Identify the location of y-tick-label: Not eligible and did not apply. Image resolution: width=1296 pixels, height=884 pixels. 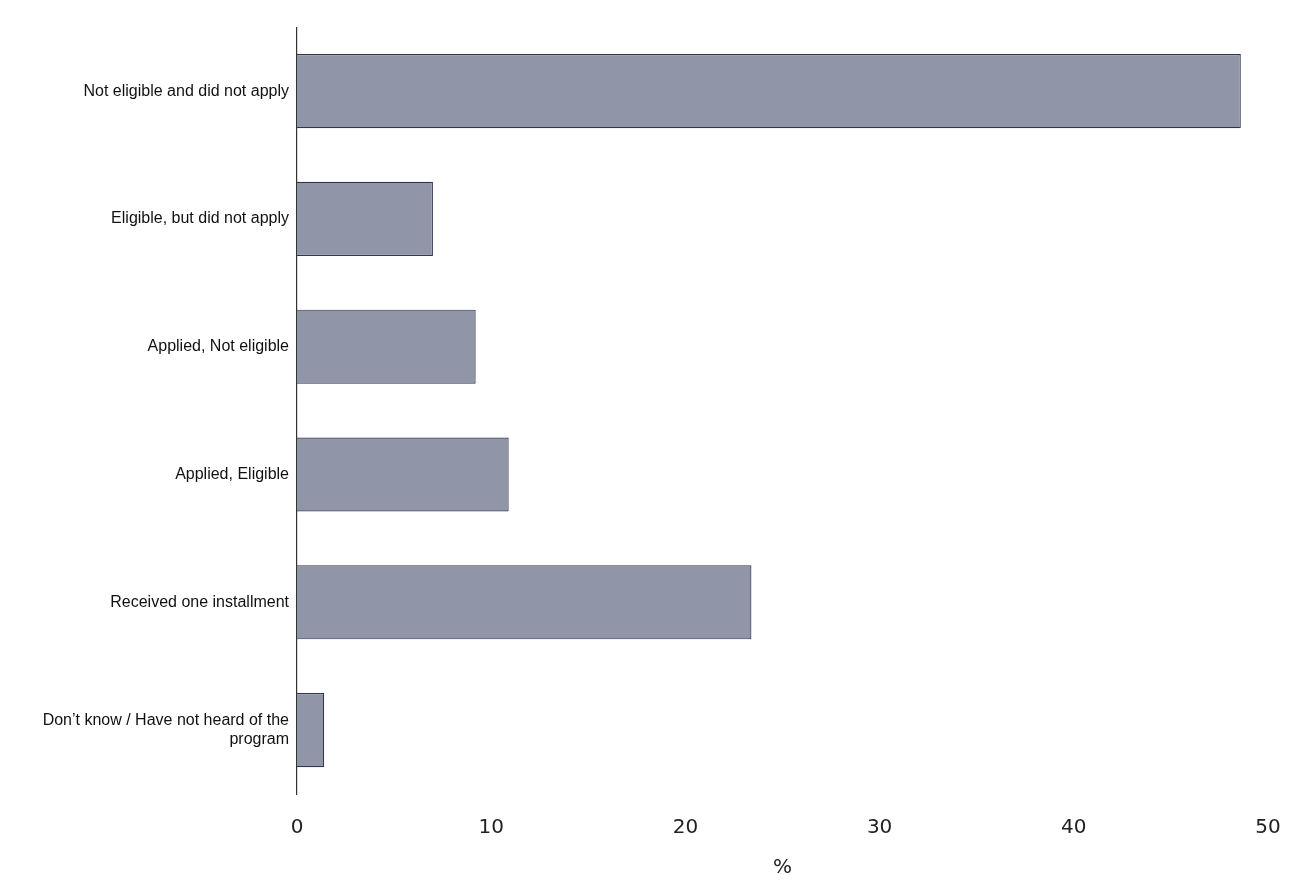
(186, 90).